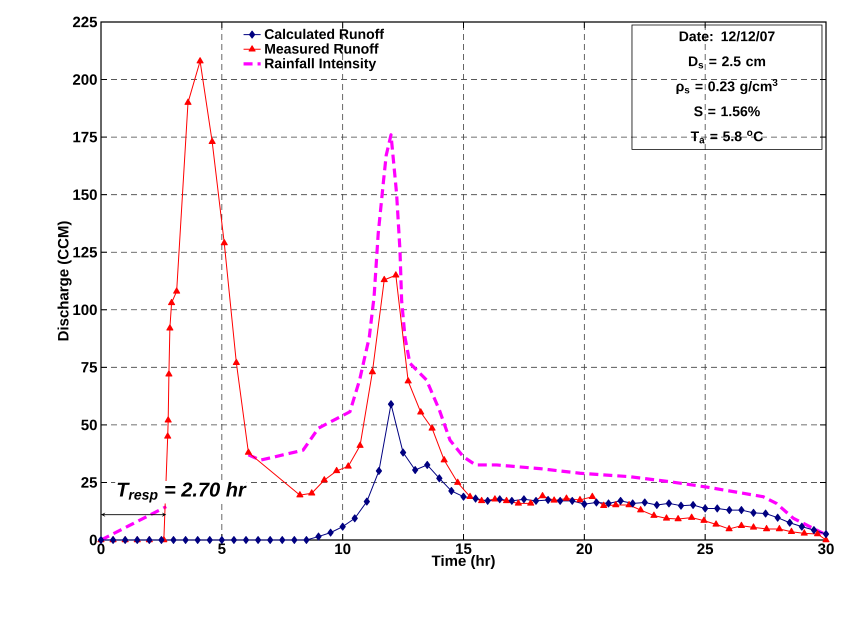 This screenshot has width=843, height=619. What do you see at coordinates (85, 22) in the screenshot?
I see `y-tick-label: 225` at bounding box center [85, 22].